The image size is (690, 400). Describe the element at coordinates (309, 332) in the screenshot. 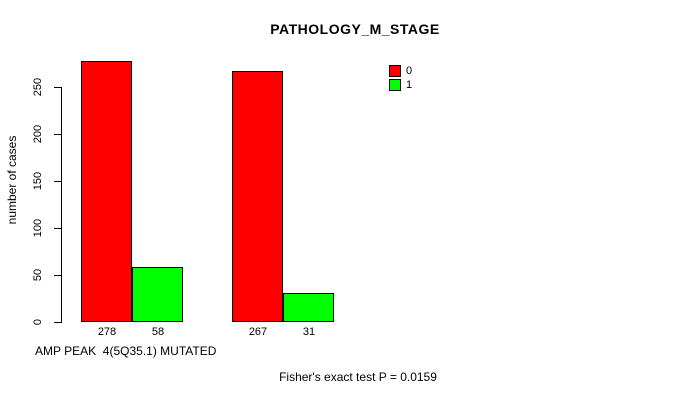

I see `bar-value-label: 31` at that location.